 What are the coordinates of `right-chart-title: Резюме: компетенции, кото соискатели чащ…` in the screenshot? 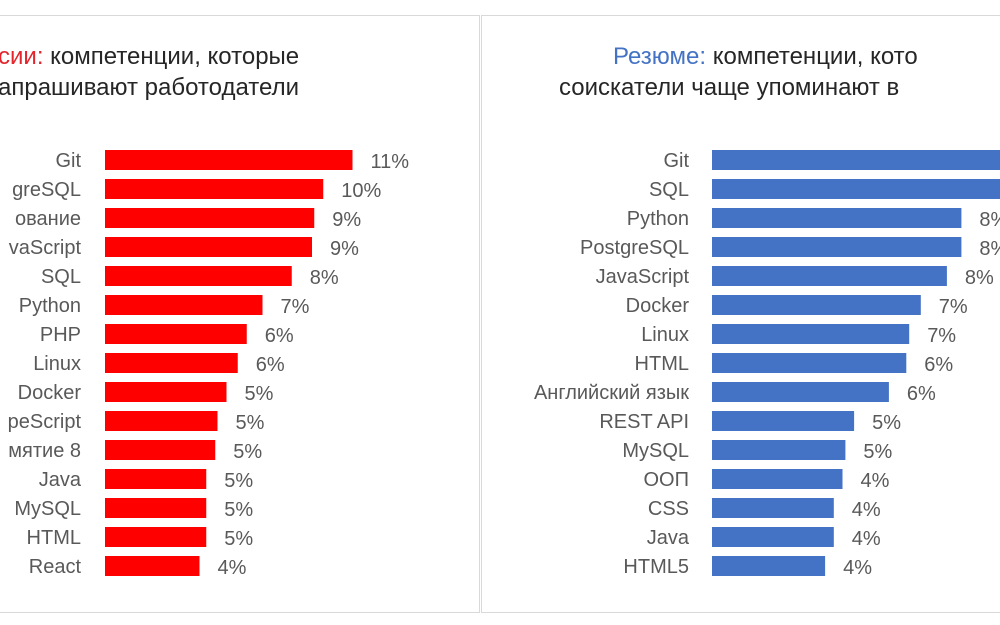 It's located at (738, 72).